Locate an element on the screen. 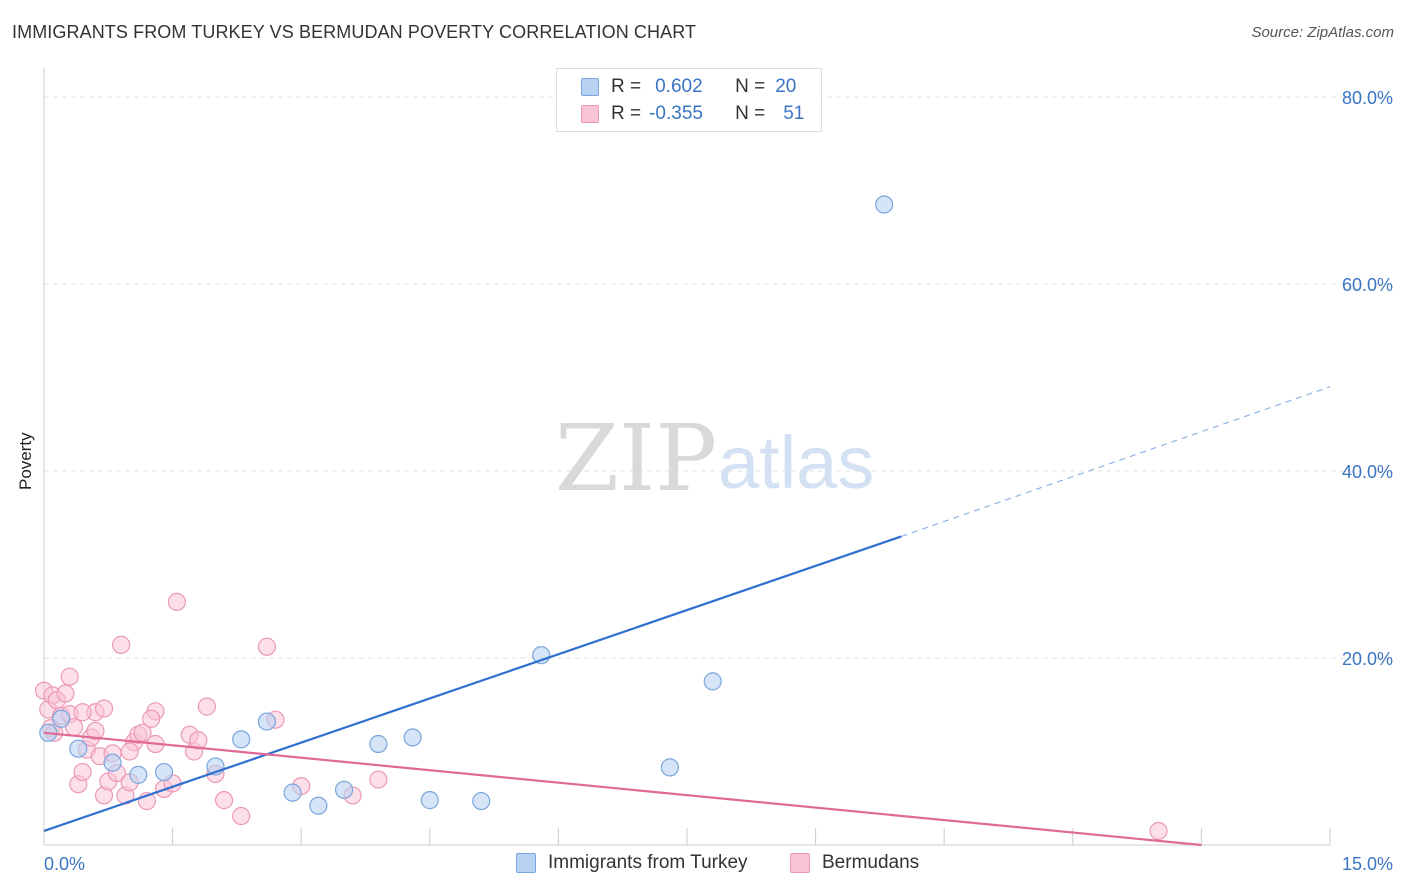 The image size is (1406, 892). bermudans-trend-line is located at coordinates (622, 789).